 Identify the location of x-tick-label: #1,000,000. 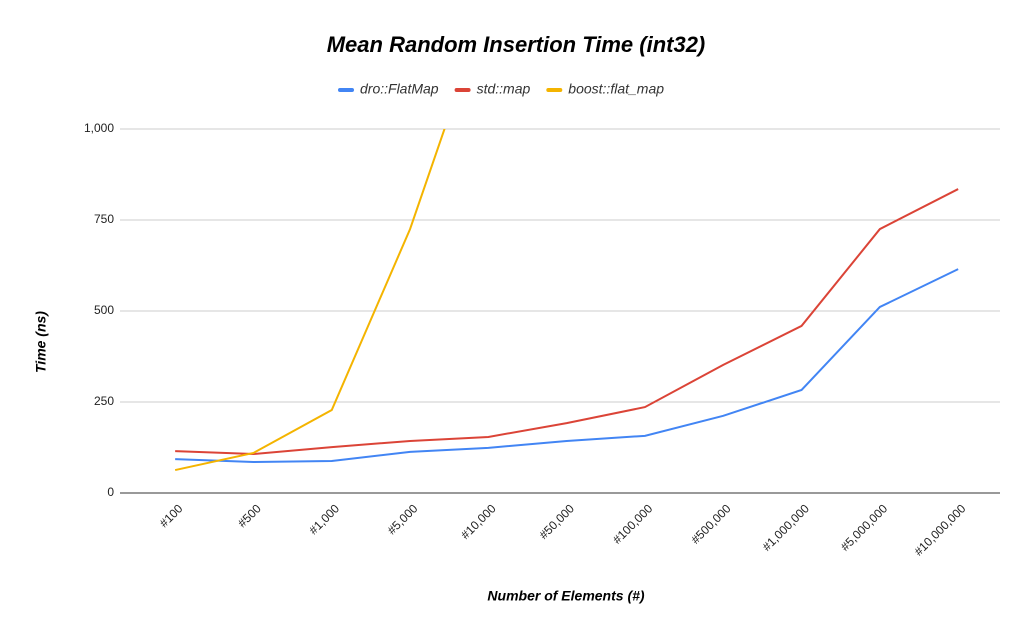
(786, 527).